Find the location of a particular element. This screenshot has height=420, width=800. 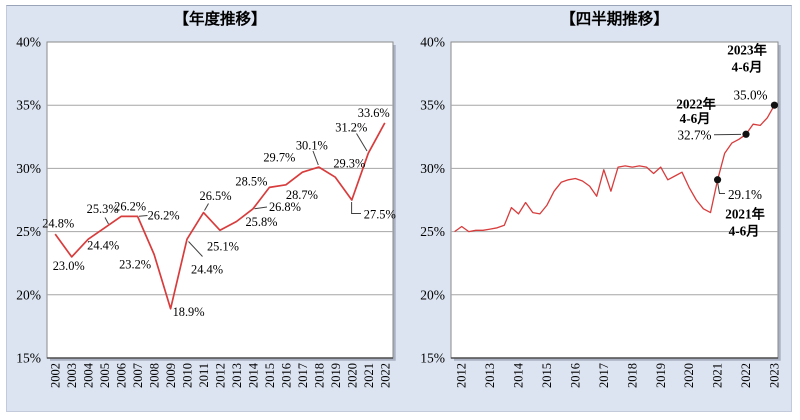

annotation-text: 2021年 is located at coordinates (745, 214).